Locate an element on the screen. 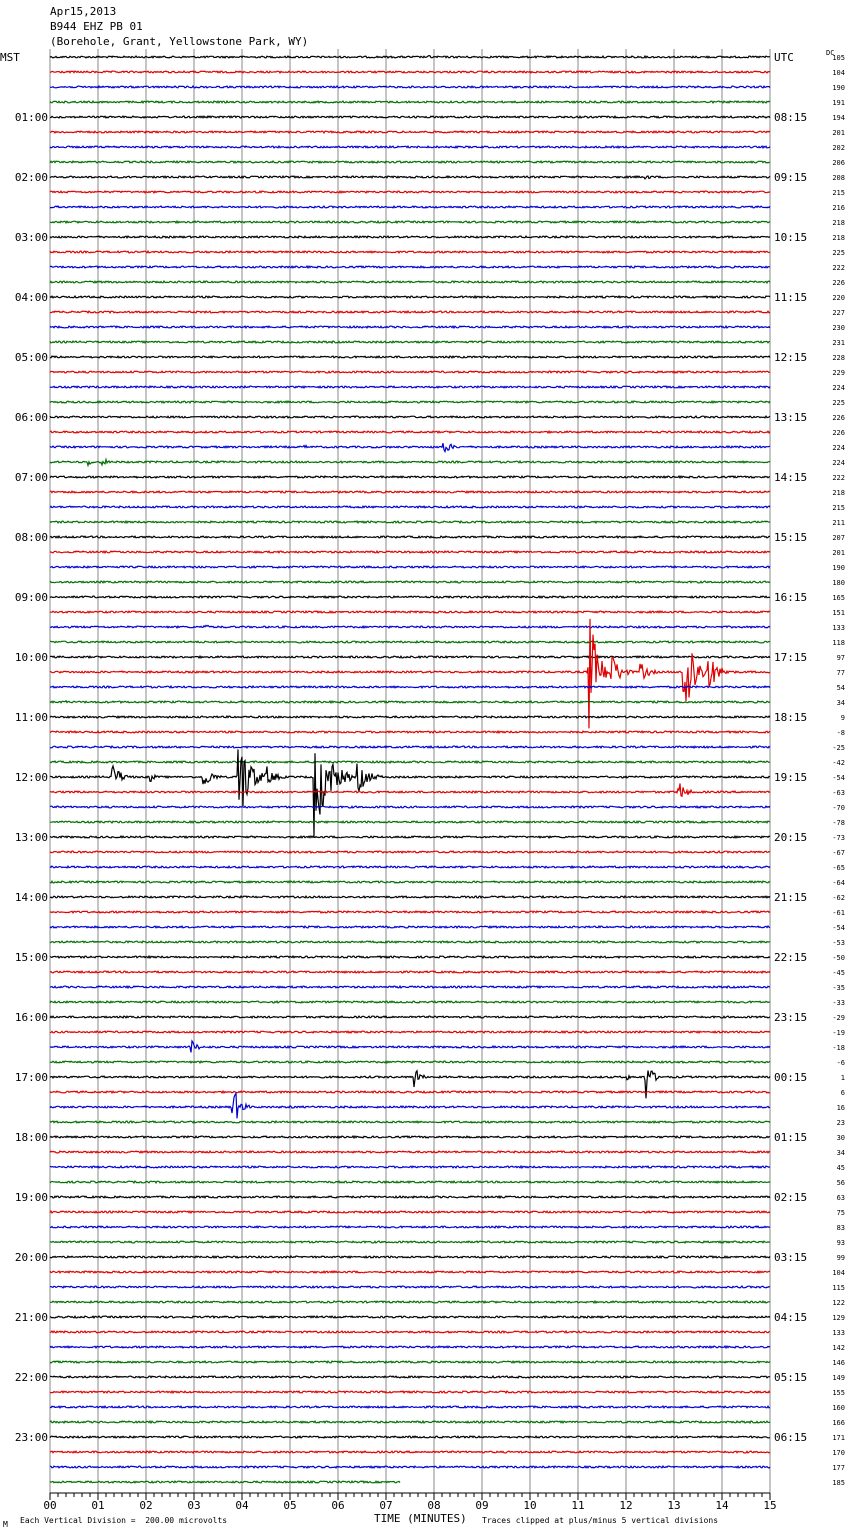  dc-offset-value: -54 is located at coordinates (838, 778).